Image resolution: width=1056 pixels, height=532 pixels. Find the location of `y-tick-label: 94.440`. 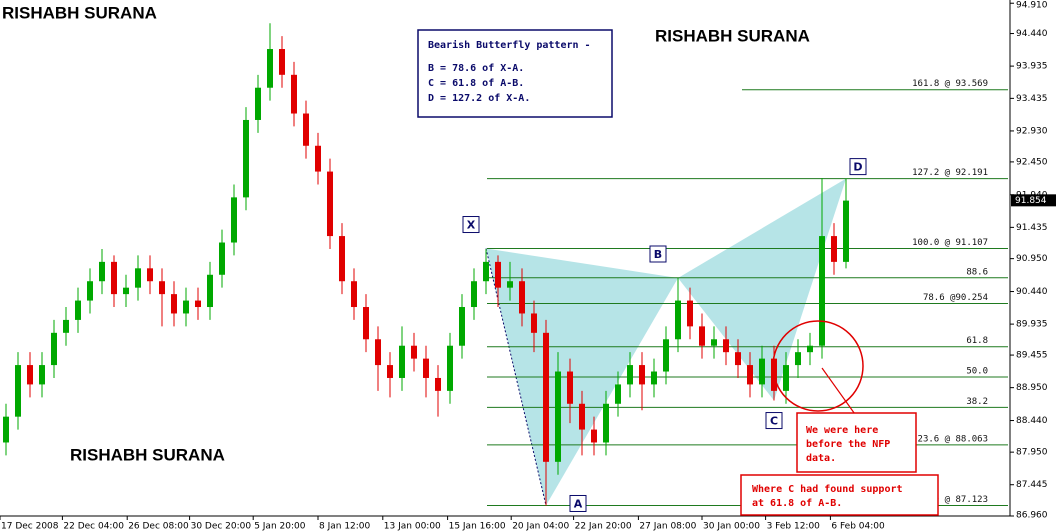

y-tick-label: 94.440 is located at coordinates (1032, 34).